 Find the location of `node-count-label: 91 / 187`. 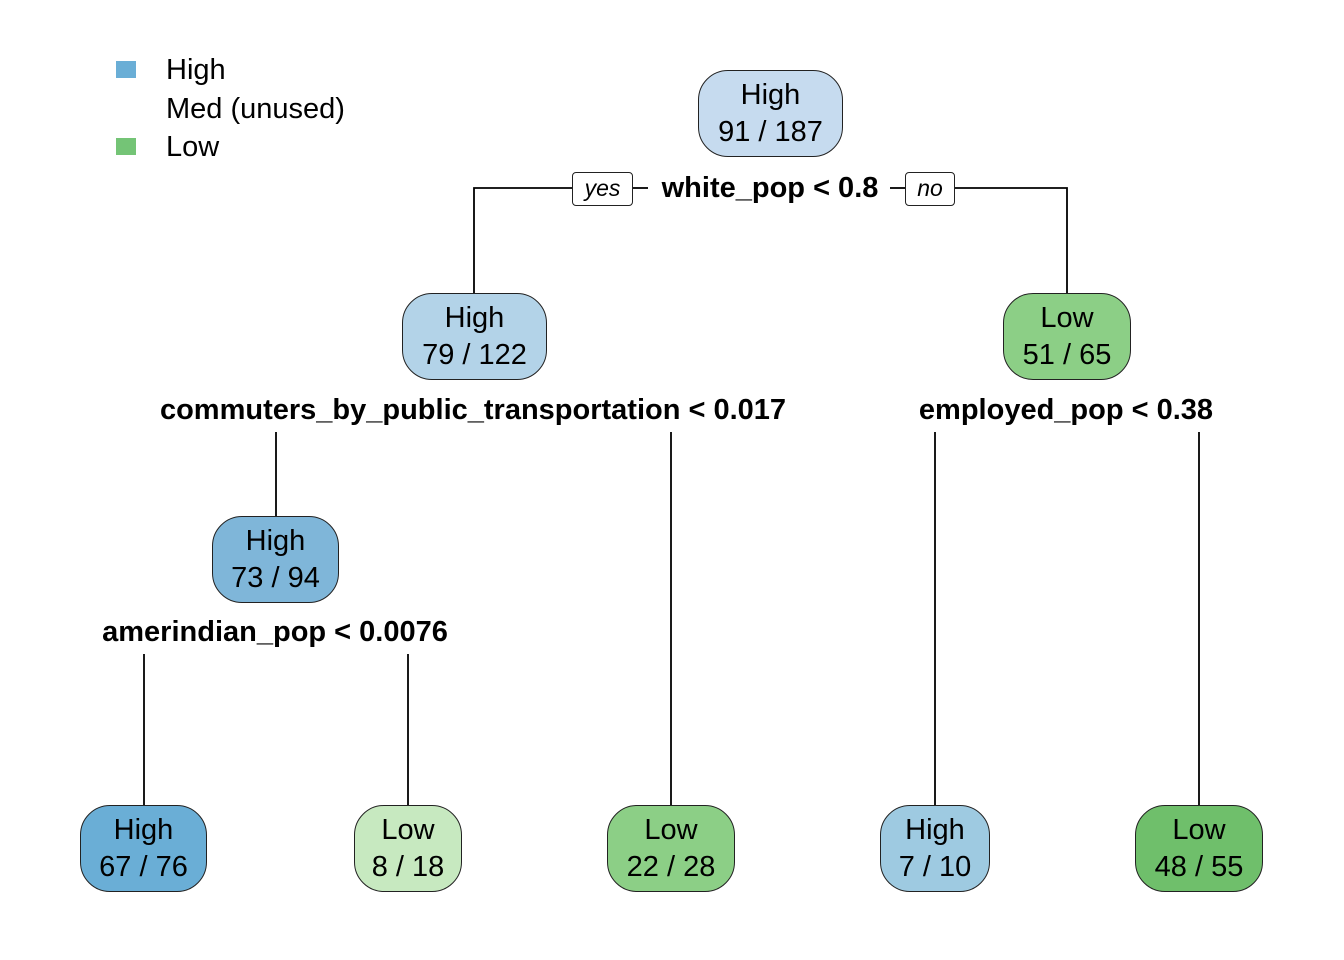

node-count-label: 91 / 187 is located at coordinates (770, 132).